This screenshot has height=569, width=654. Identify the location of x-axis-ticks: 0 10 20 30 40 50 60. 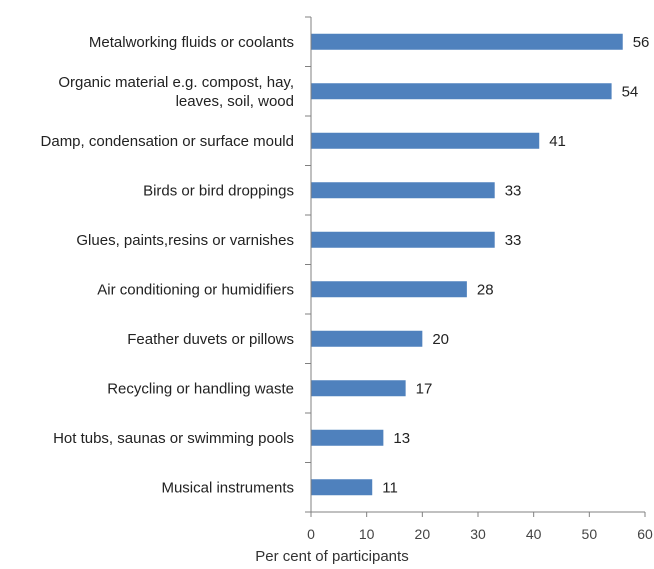
(480, 527).